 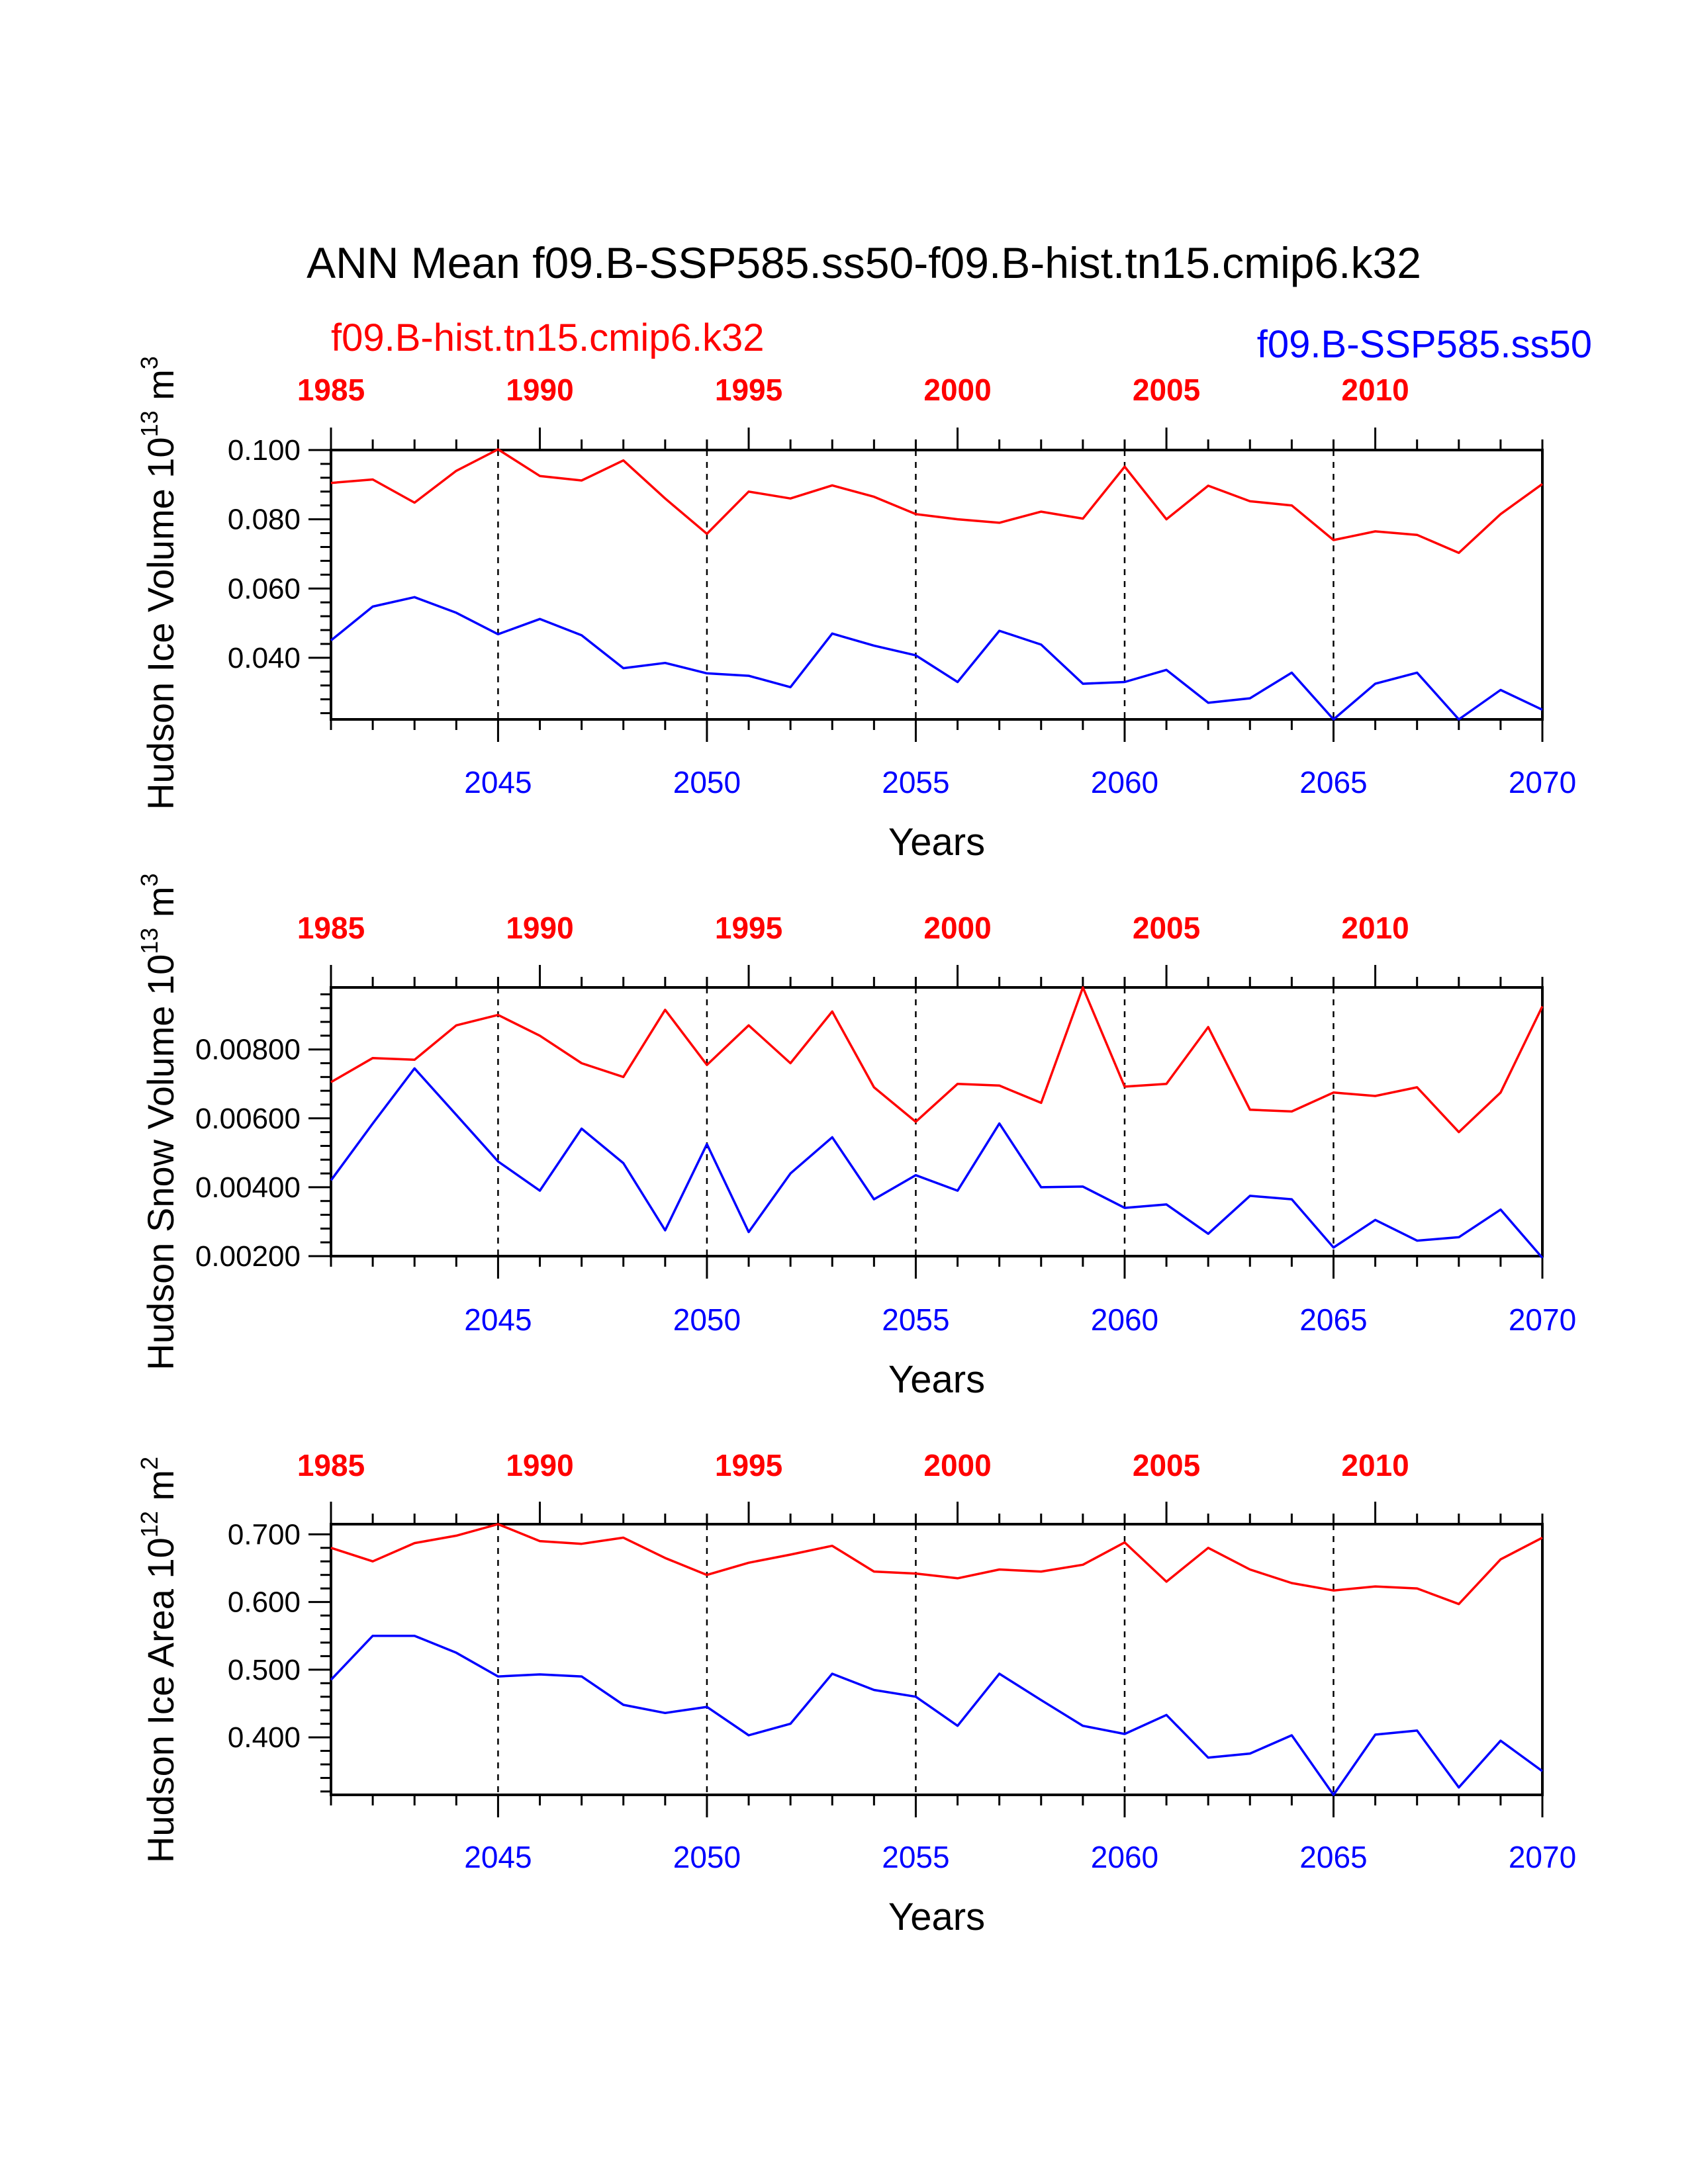 I want to click on y-axis-title-unit-exponent: 2, so click(x=149, y=1464).